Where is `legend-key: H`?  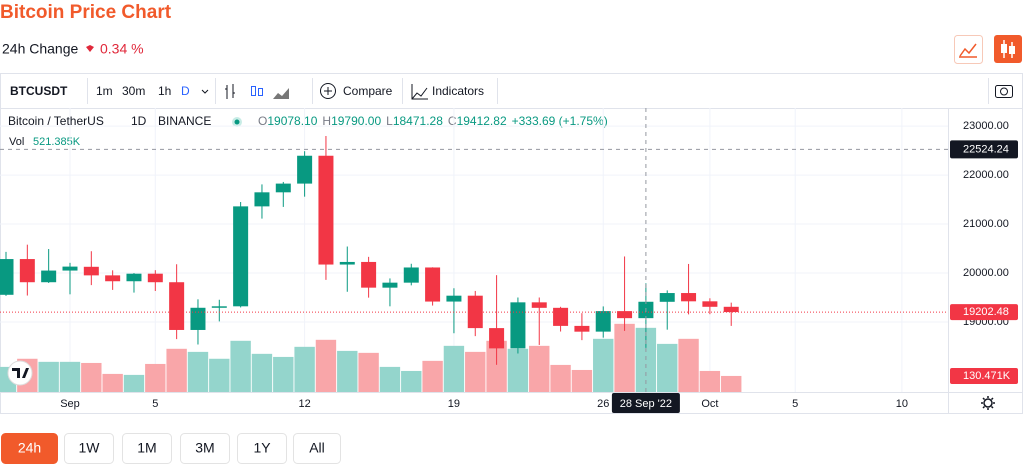
legend-key: H is located at coordinates (326, 121).